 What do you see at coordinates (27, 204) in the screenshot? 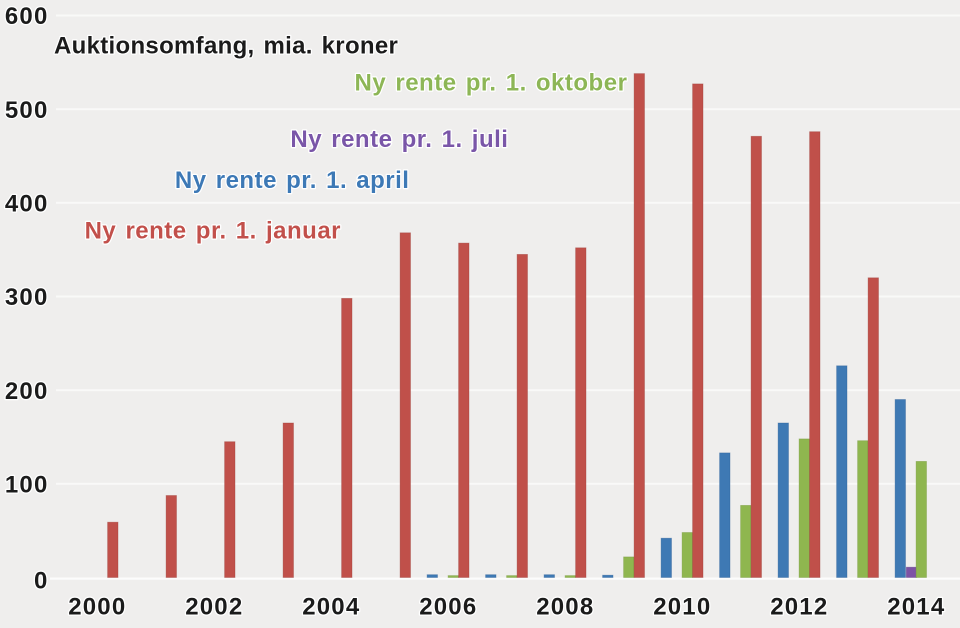
I see `svg-text: 400` at bounding box center [27, 204].